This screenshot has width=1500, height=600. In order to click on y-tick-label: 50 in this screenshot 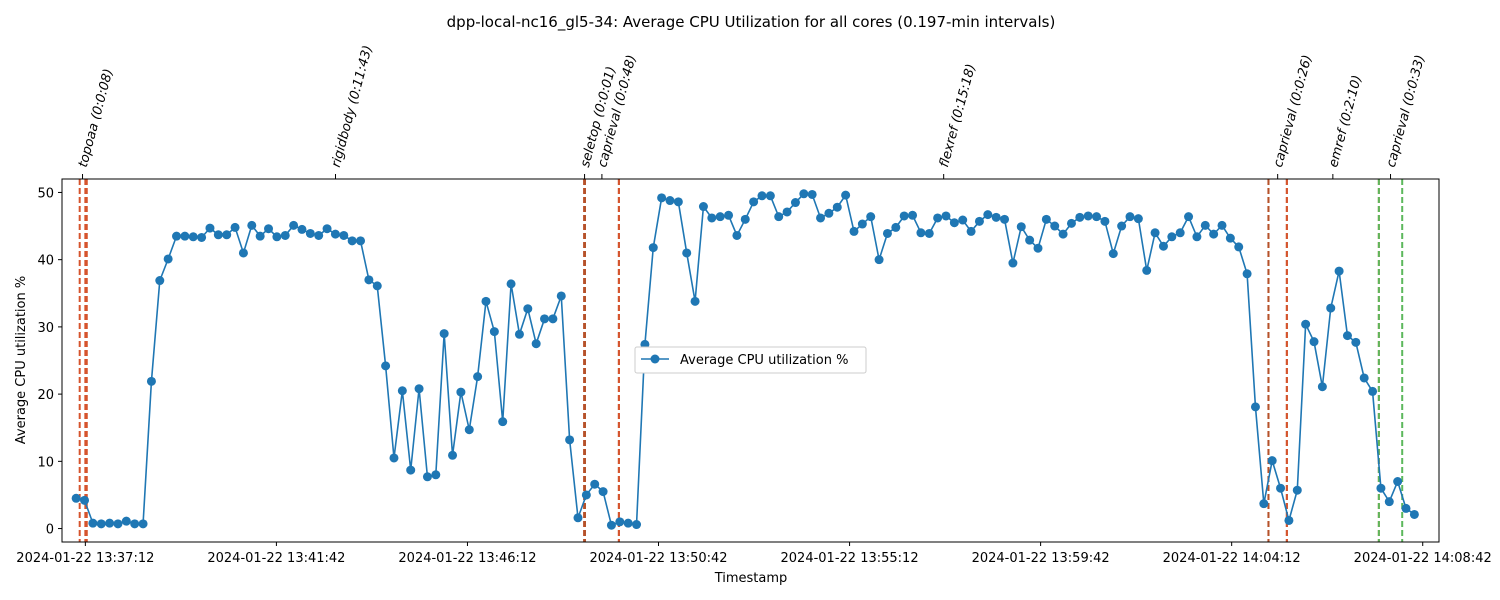, I will do `click(45, 193)`.